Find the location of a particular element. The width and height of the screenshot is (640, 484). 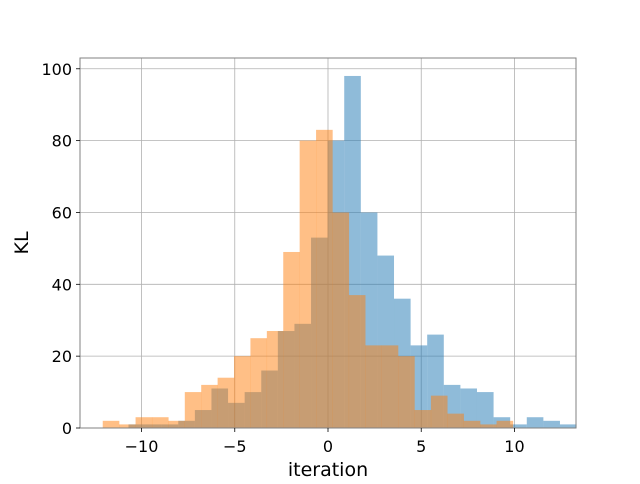

x-tick-label: 5 is located at coordinates (421, 446).